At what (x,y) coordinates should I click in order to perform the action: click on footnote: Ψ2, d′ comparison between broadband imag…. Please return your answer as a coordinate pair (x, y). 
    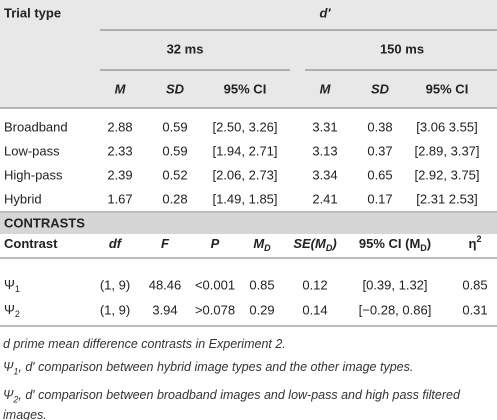
    Looking at the image, I should click on (243, 403).